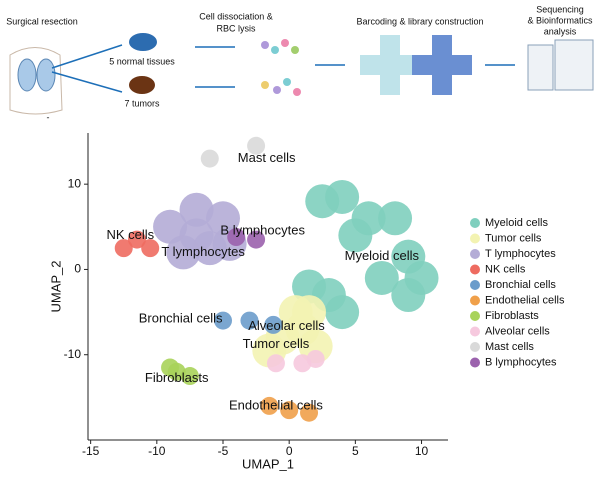 The image size is (600, 477). I want to click on legend-label: B lymphocytes, so click(521, 362).